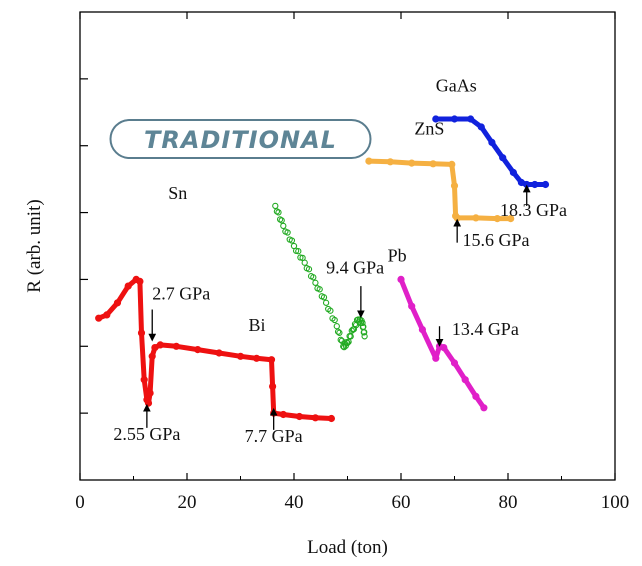 This screenshot has width=642, height=566. What do you see at coordinates (274, 436) in the screenshot?
I see `annotation-label: 7.7 GPa` at bounding box center [274, 436].